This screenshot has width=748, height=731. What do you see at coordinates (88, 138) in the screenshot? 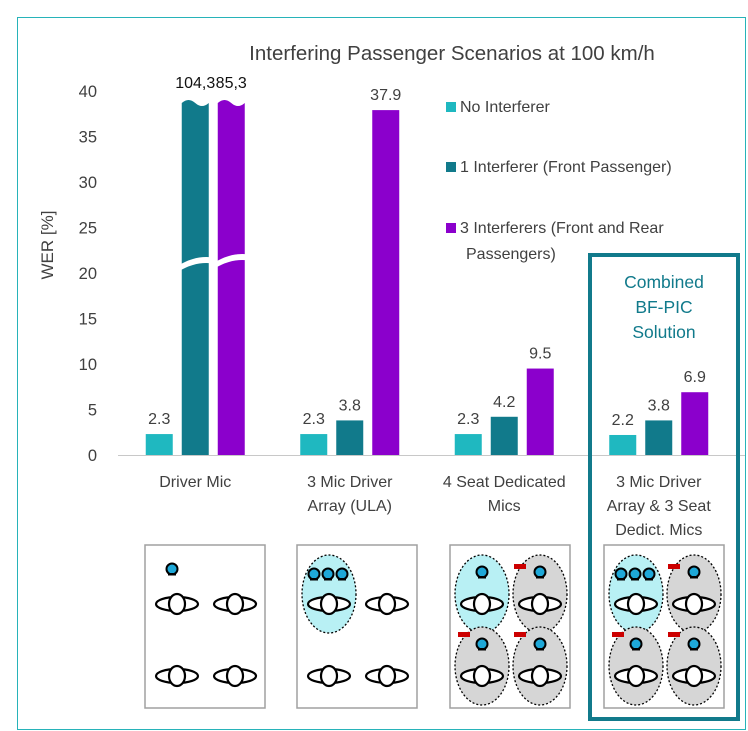
I see `y-tick-label: 35` at bounding box center [88, 138].